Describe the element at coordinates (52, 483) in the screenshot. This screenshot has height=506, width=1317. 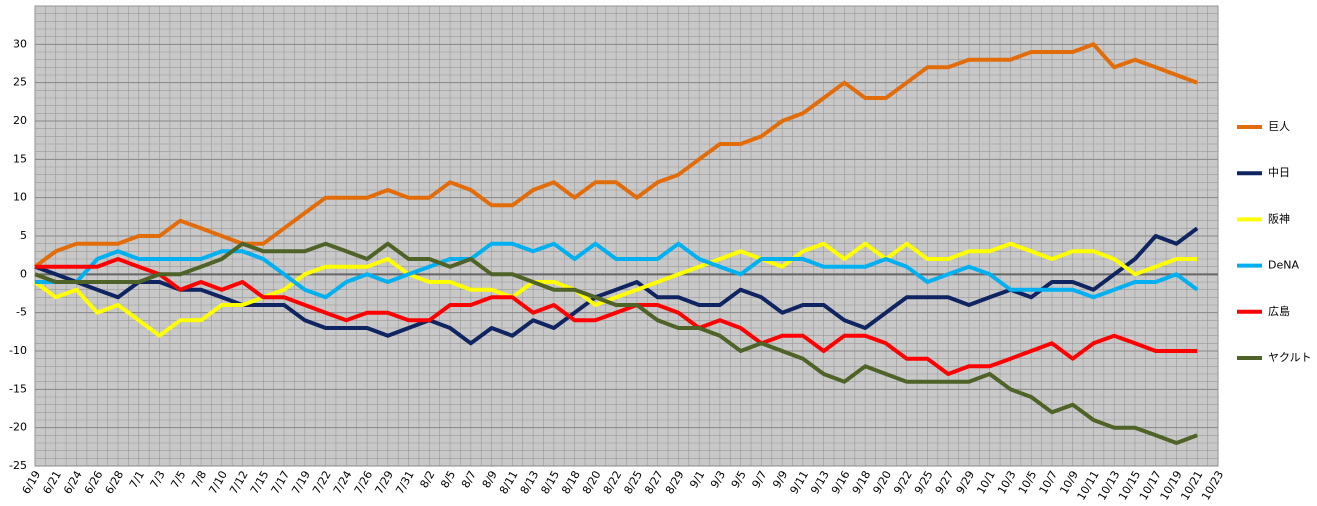
I see `x-tick-label: 6/21` at that location.